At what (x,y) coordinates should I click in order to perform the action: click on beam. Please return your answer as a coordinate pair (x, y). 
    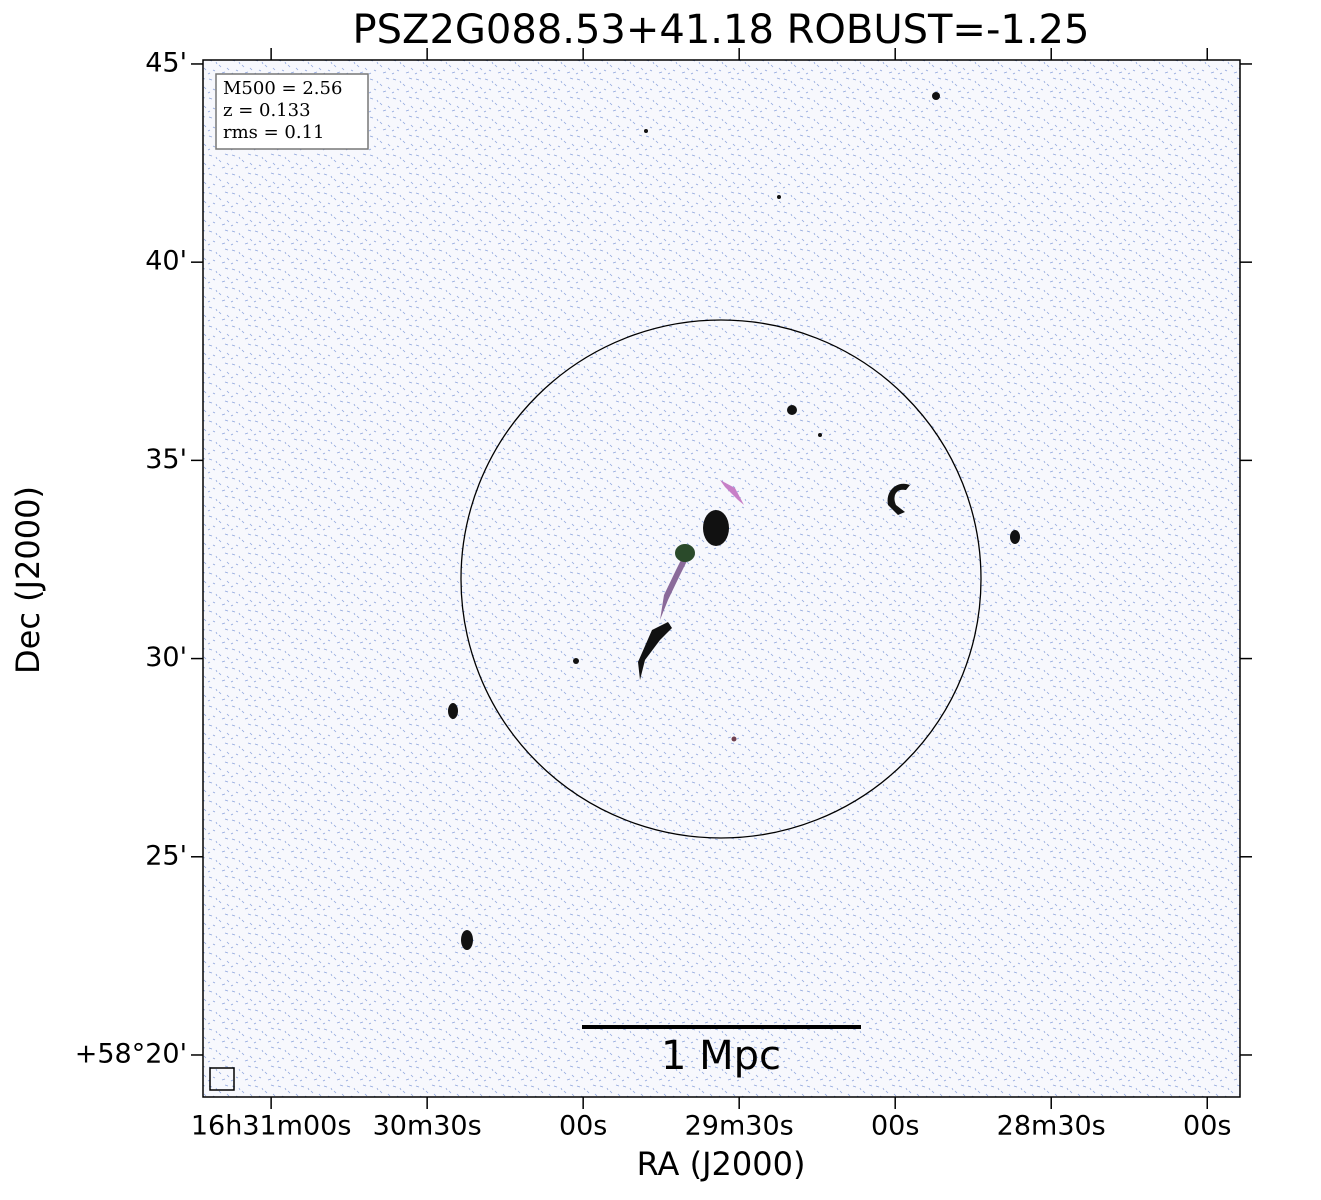
    Looking at the image, I should click on (222, 1079).